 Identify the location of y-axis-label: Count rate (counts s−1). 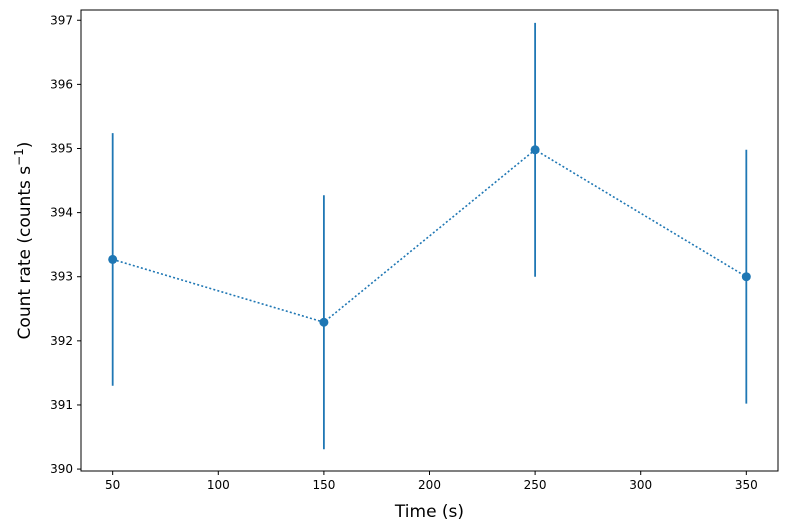
(23, 241).